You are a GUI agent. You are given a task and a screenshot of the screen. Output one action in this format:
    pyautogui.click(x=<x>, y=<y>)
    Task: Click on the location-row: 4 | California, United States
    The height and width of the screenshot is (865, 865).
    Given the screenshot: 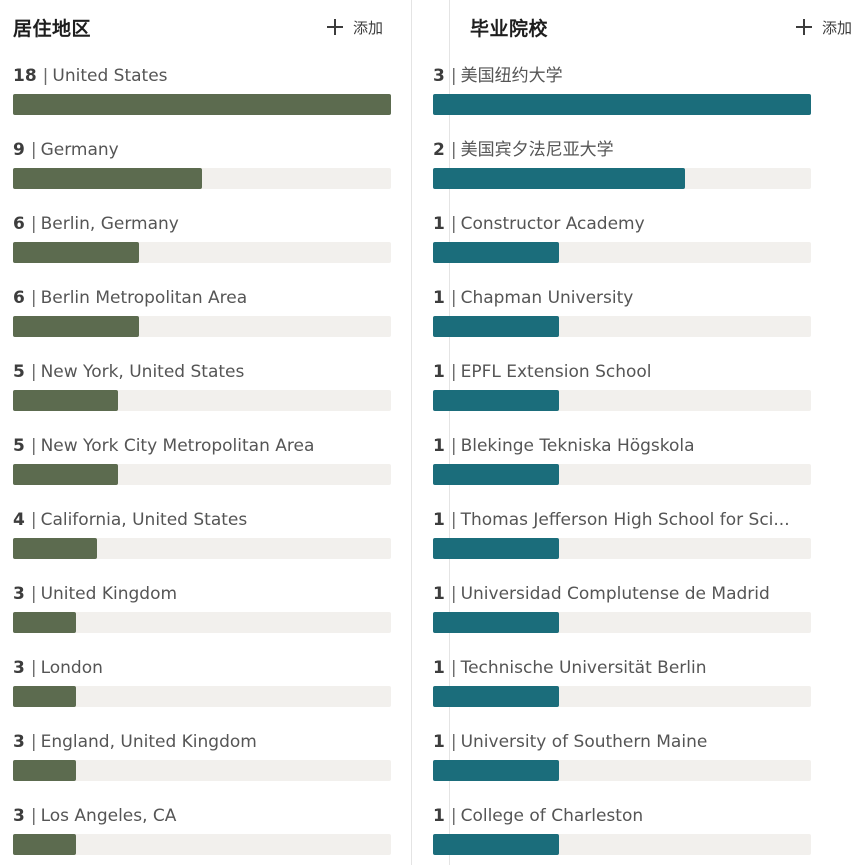 What is the action you would take?
    pyautogui.click(x=202, y=538)
    